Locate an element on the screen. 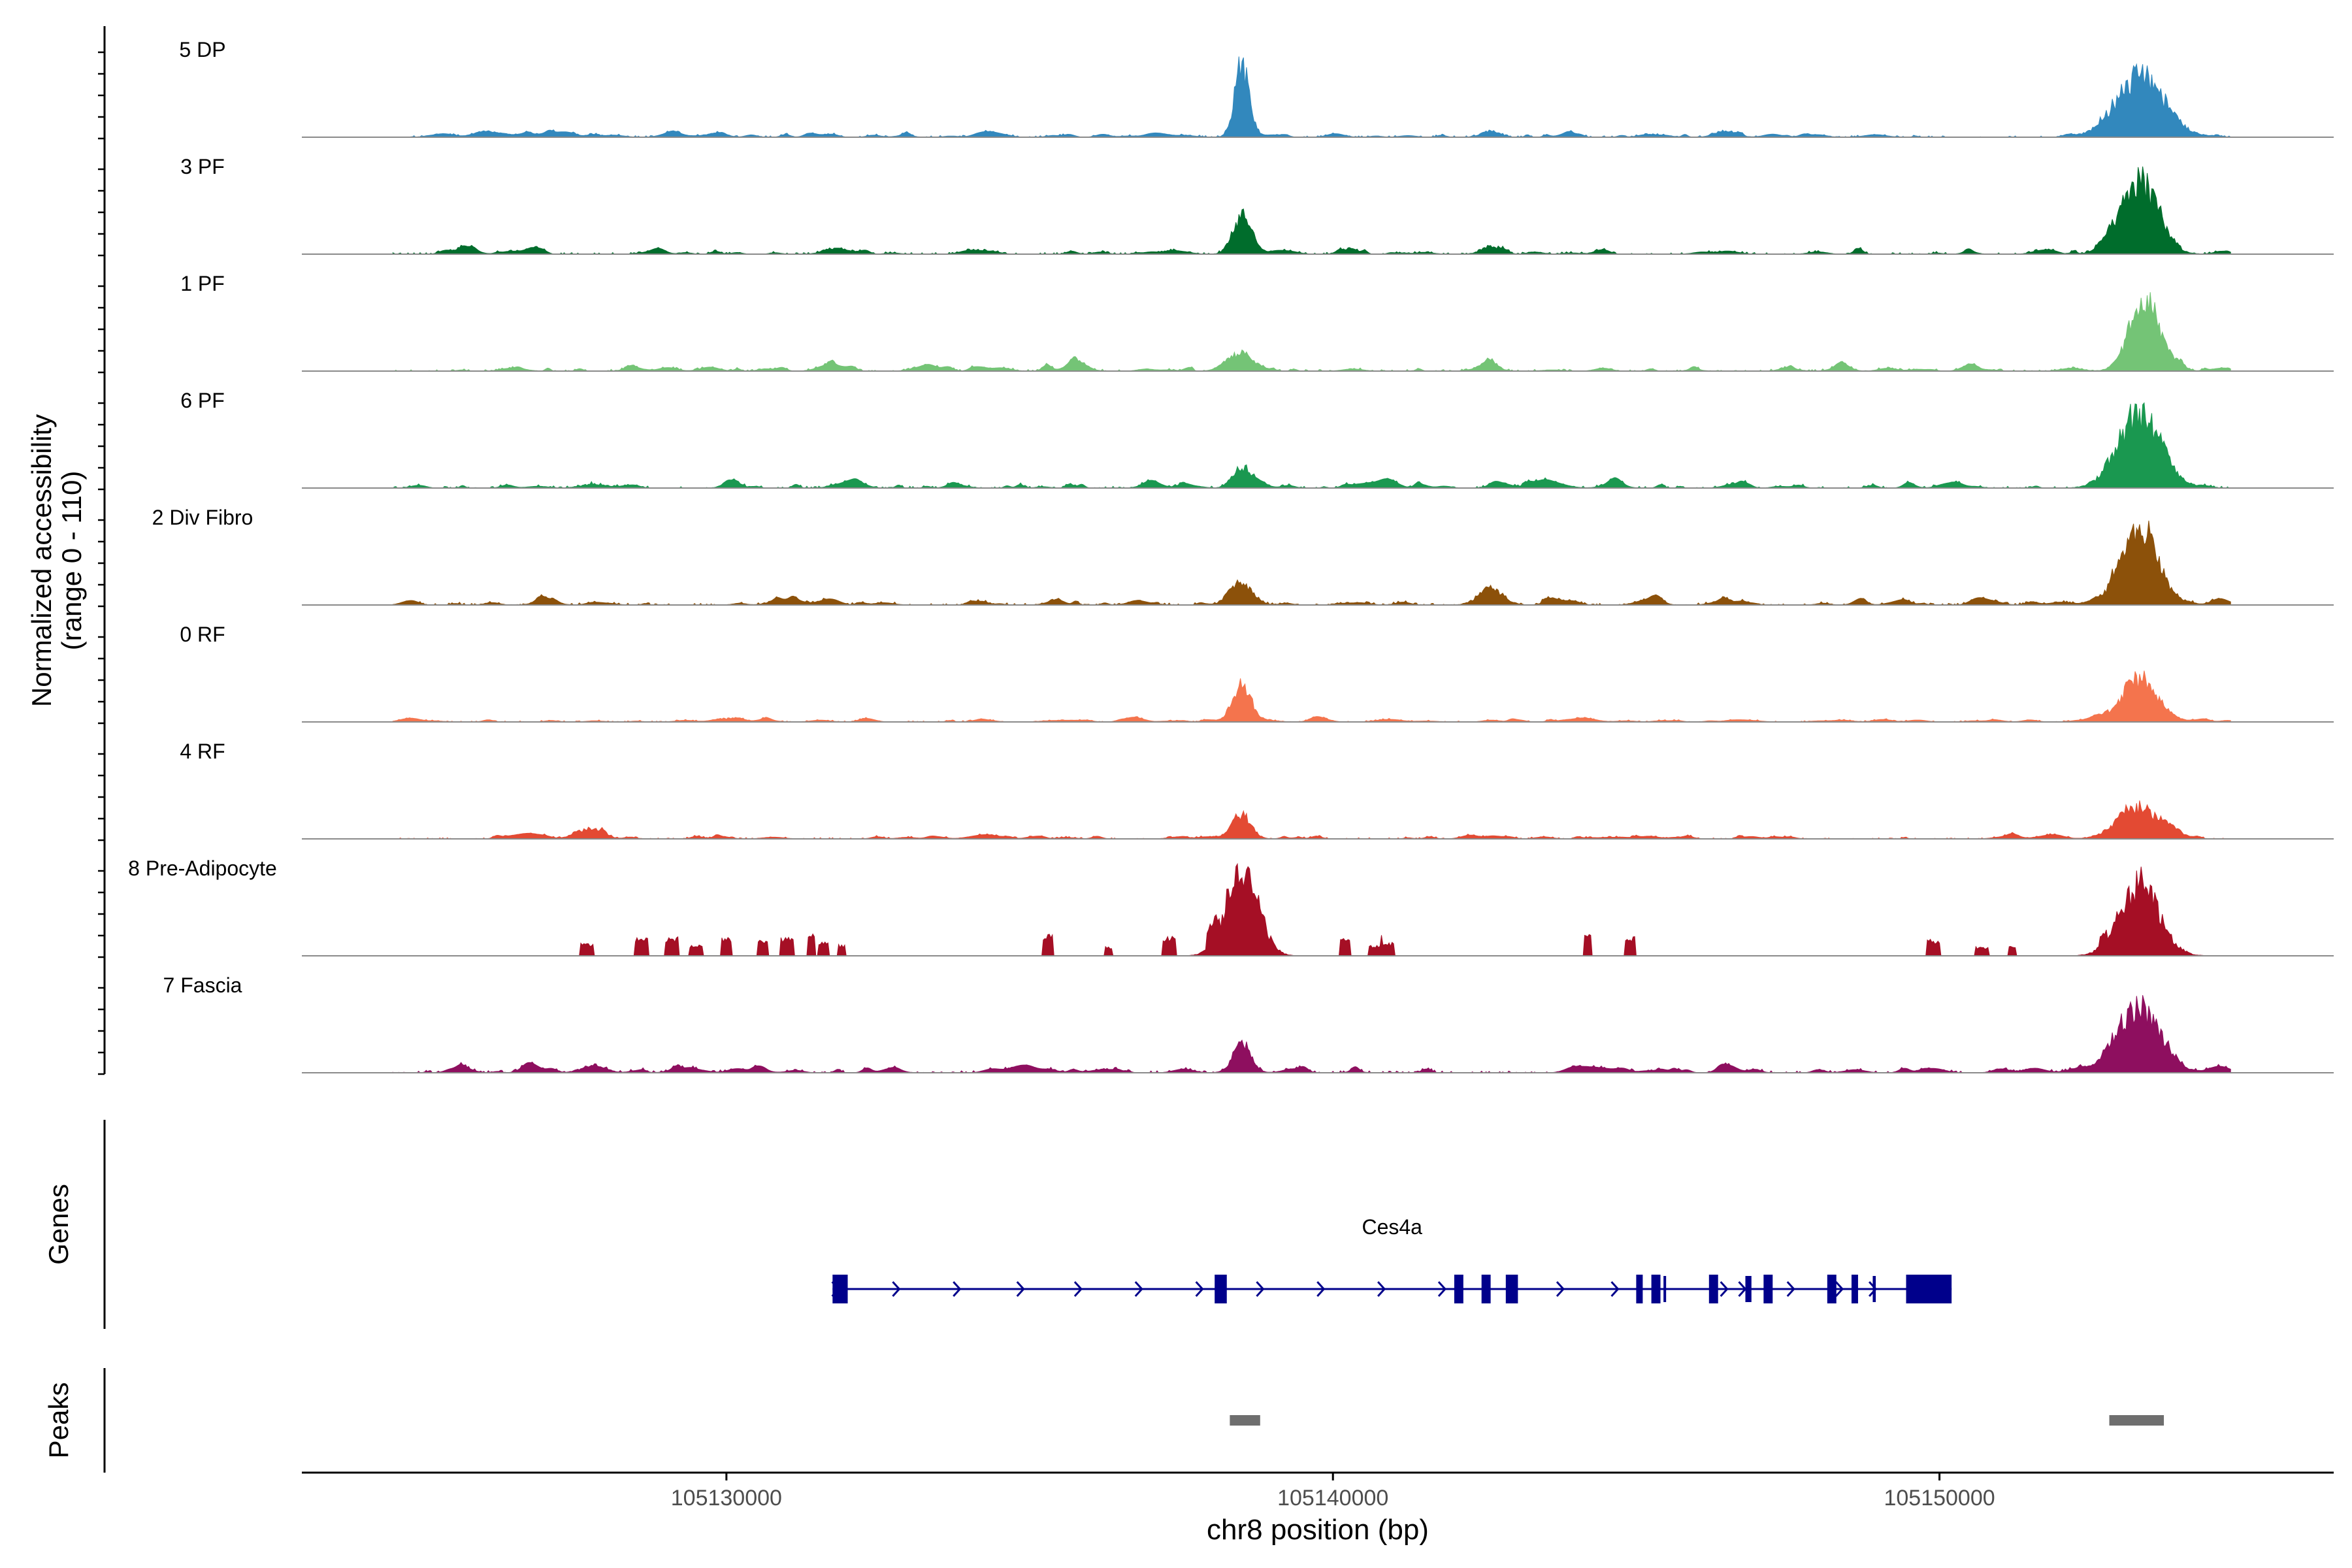 The width and height of the screenshot is (2352, 1568). x-tick-label: 105140000 is located at coordinates (1332, 1498).